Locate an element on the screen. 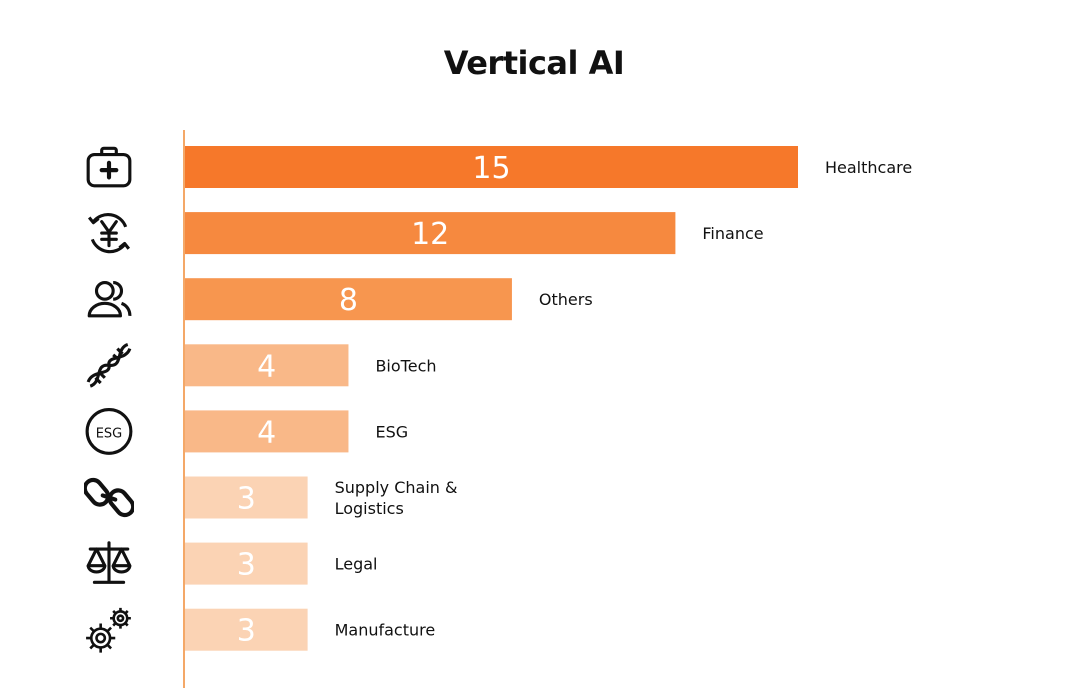 The width and height of the screenshot is (1080, 688). bar-others is located at coordinates (348, 299).